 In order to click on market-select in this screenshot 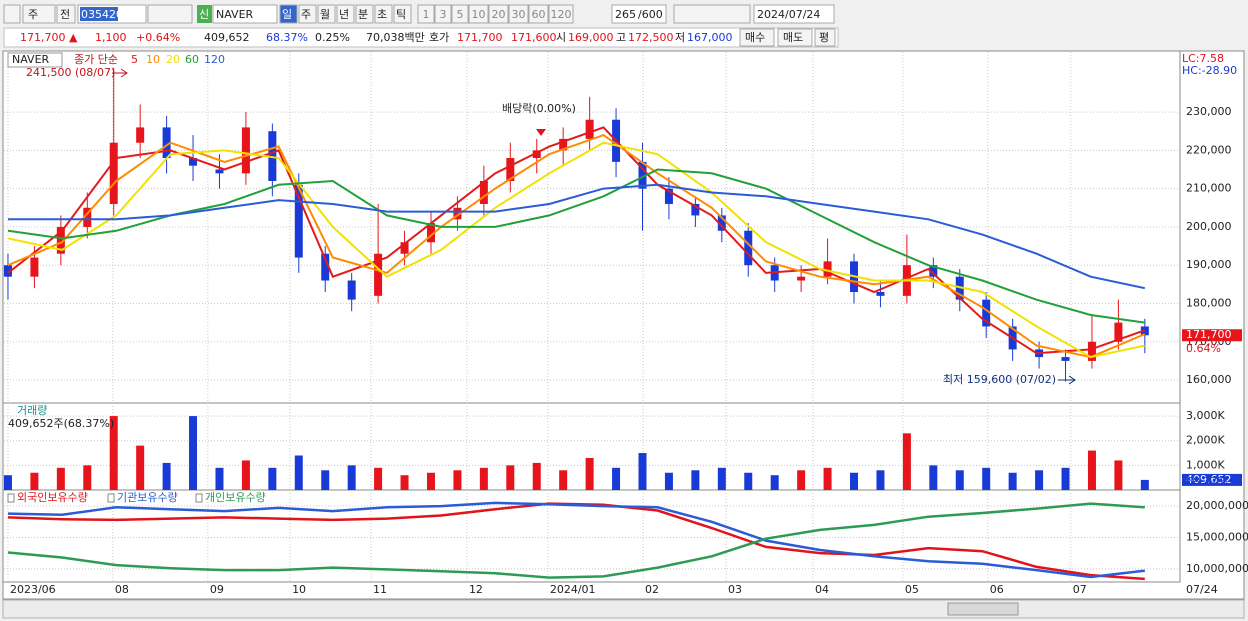, I will do `click(39, 14)`.